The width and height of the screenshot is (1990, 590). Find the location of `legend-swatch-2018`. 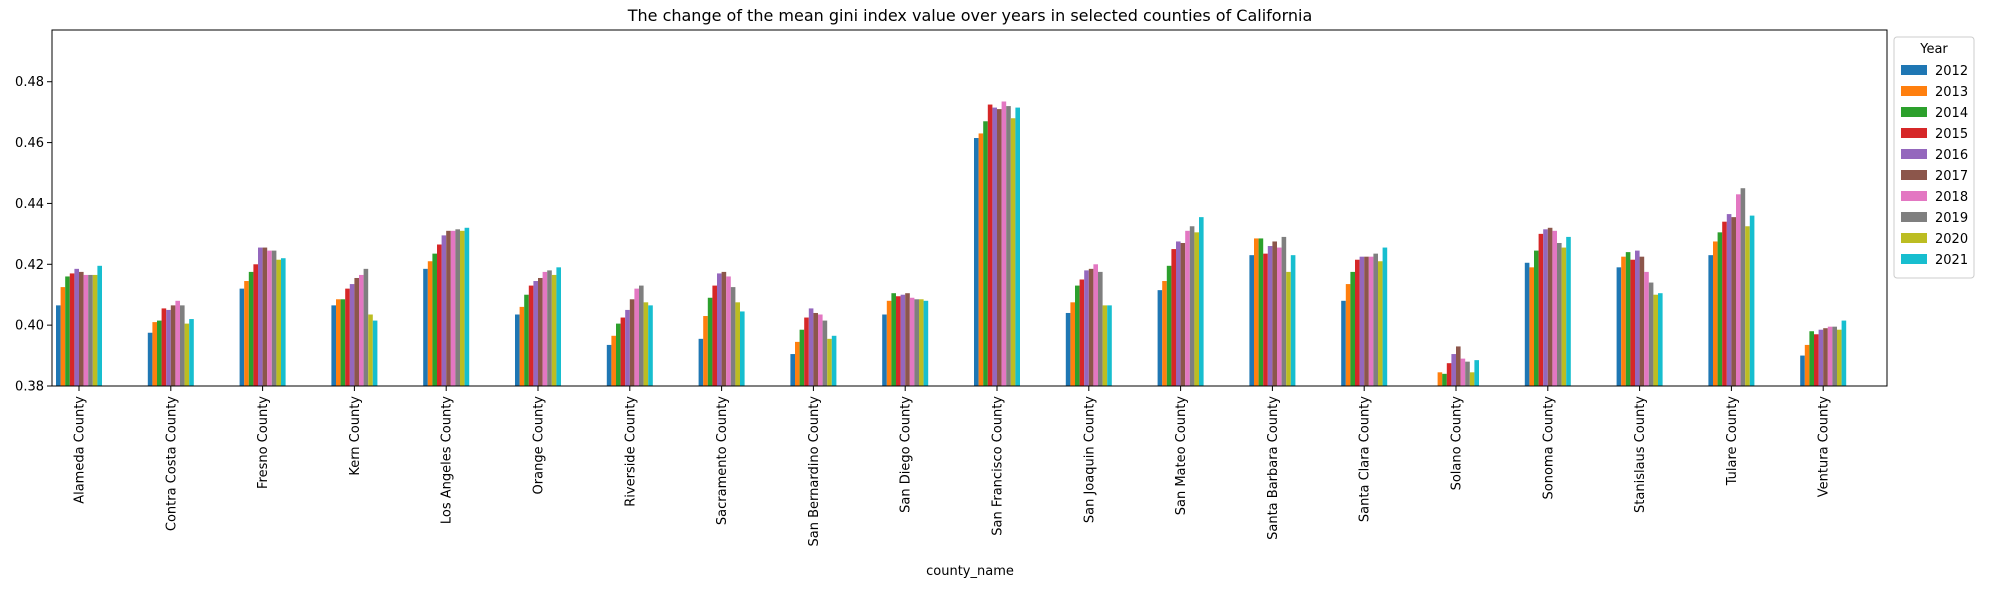

legend-swatch-2018 is located at coordinates (1914, 196).